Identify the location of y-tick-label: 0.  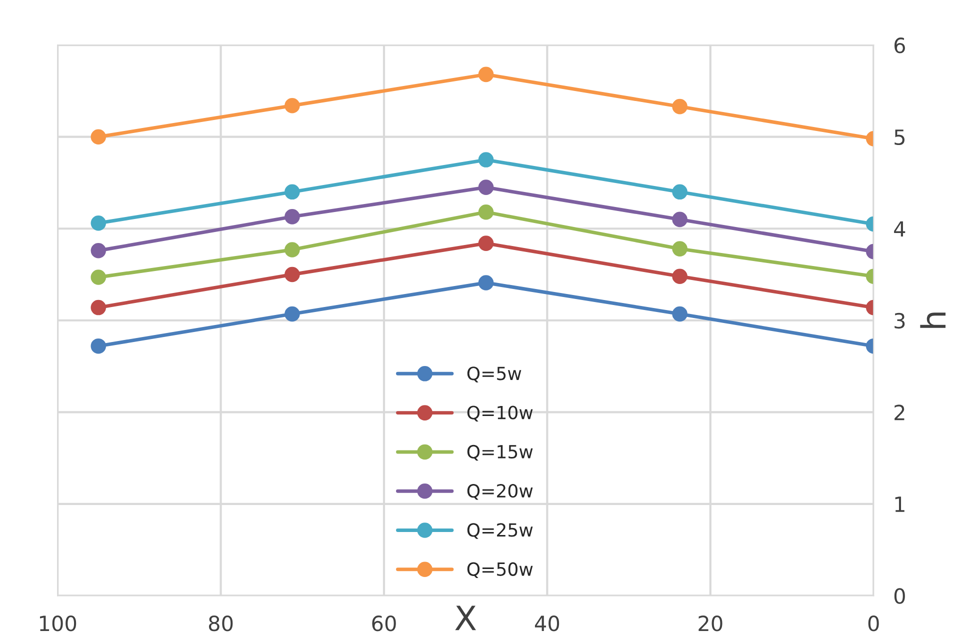
(899, 596).